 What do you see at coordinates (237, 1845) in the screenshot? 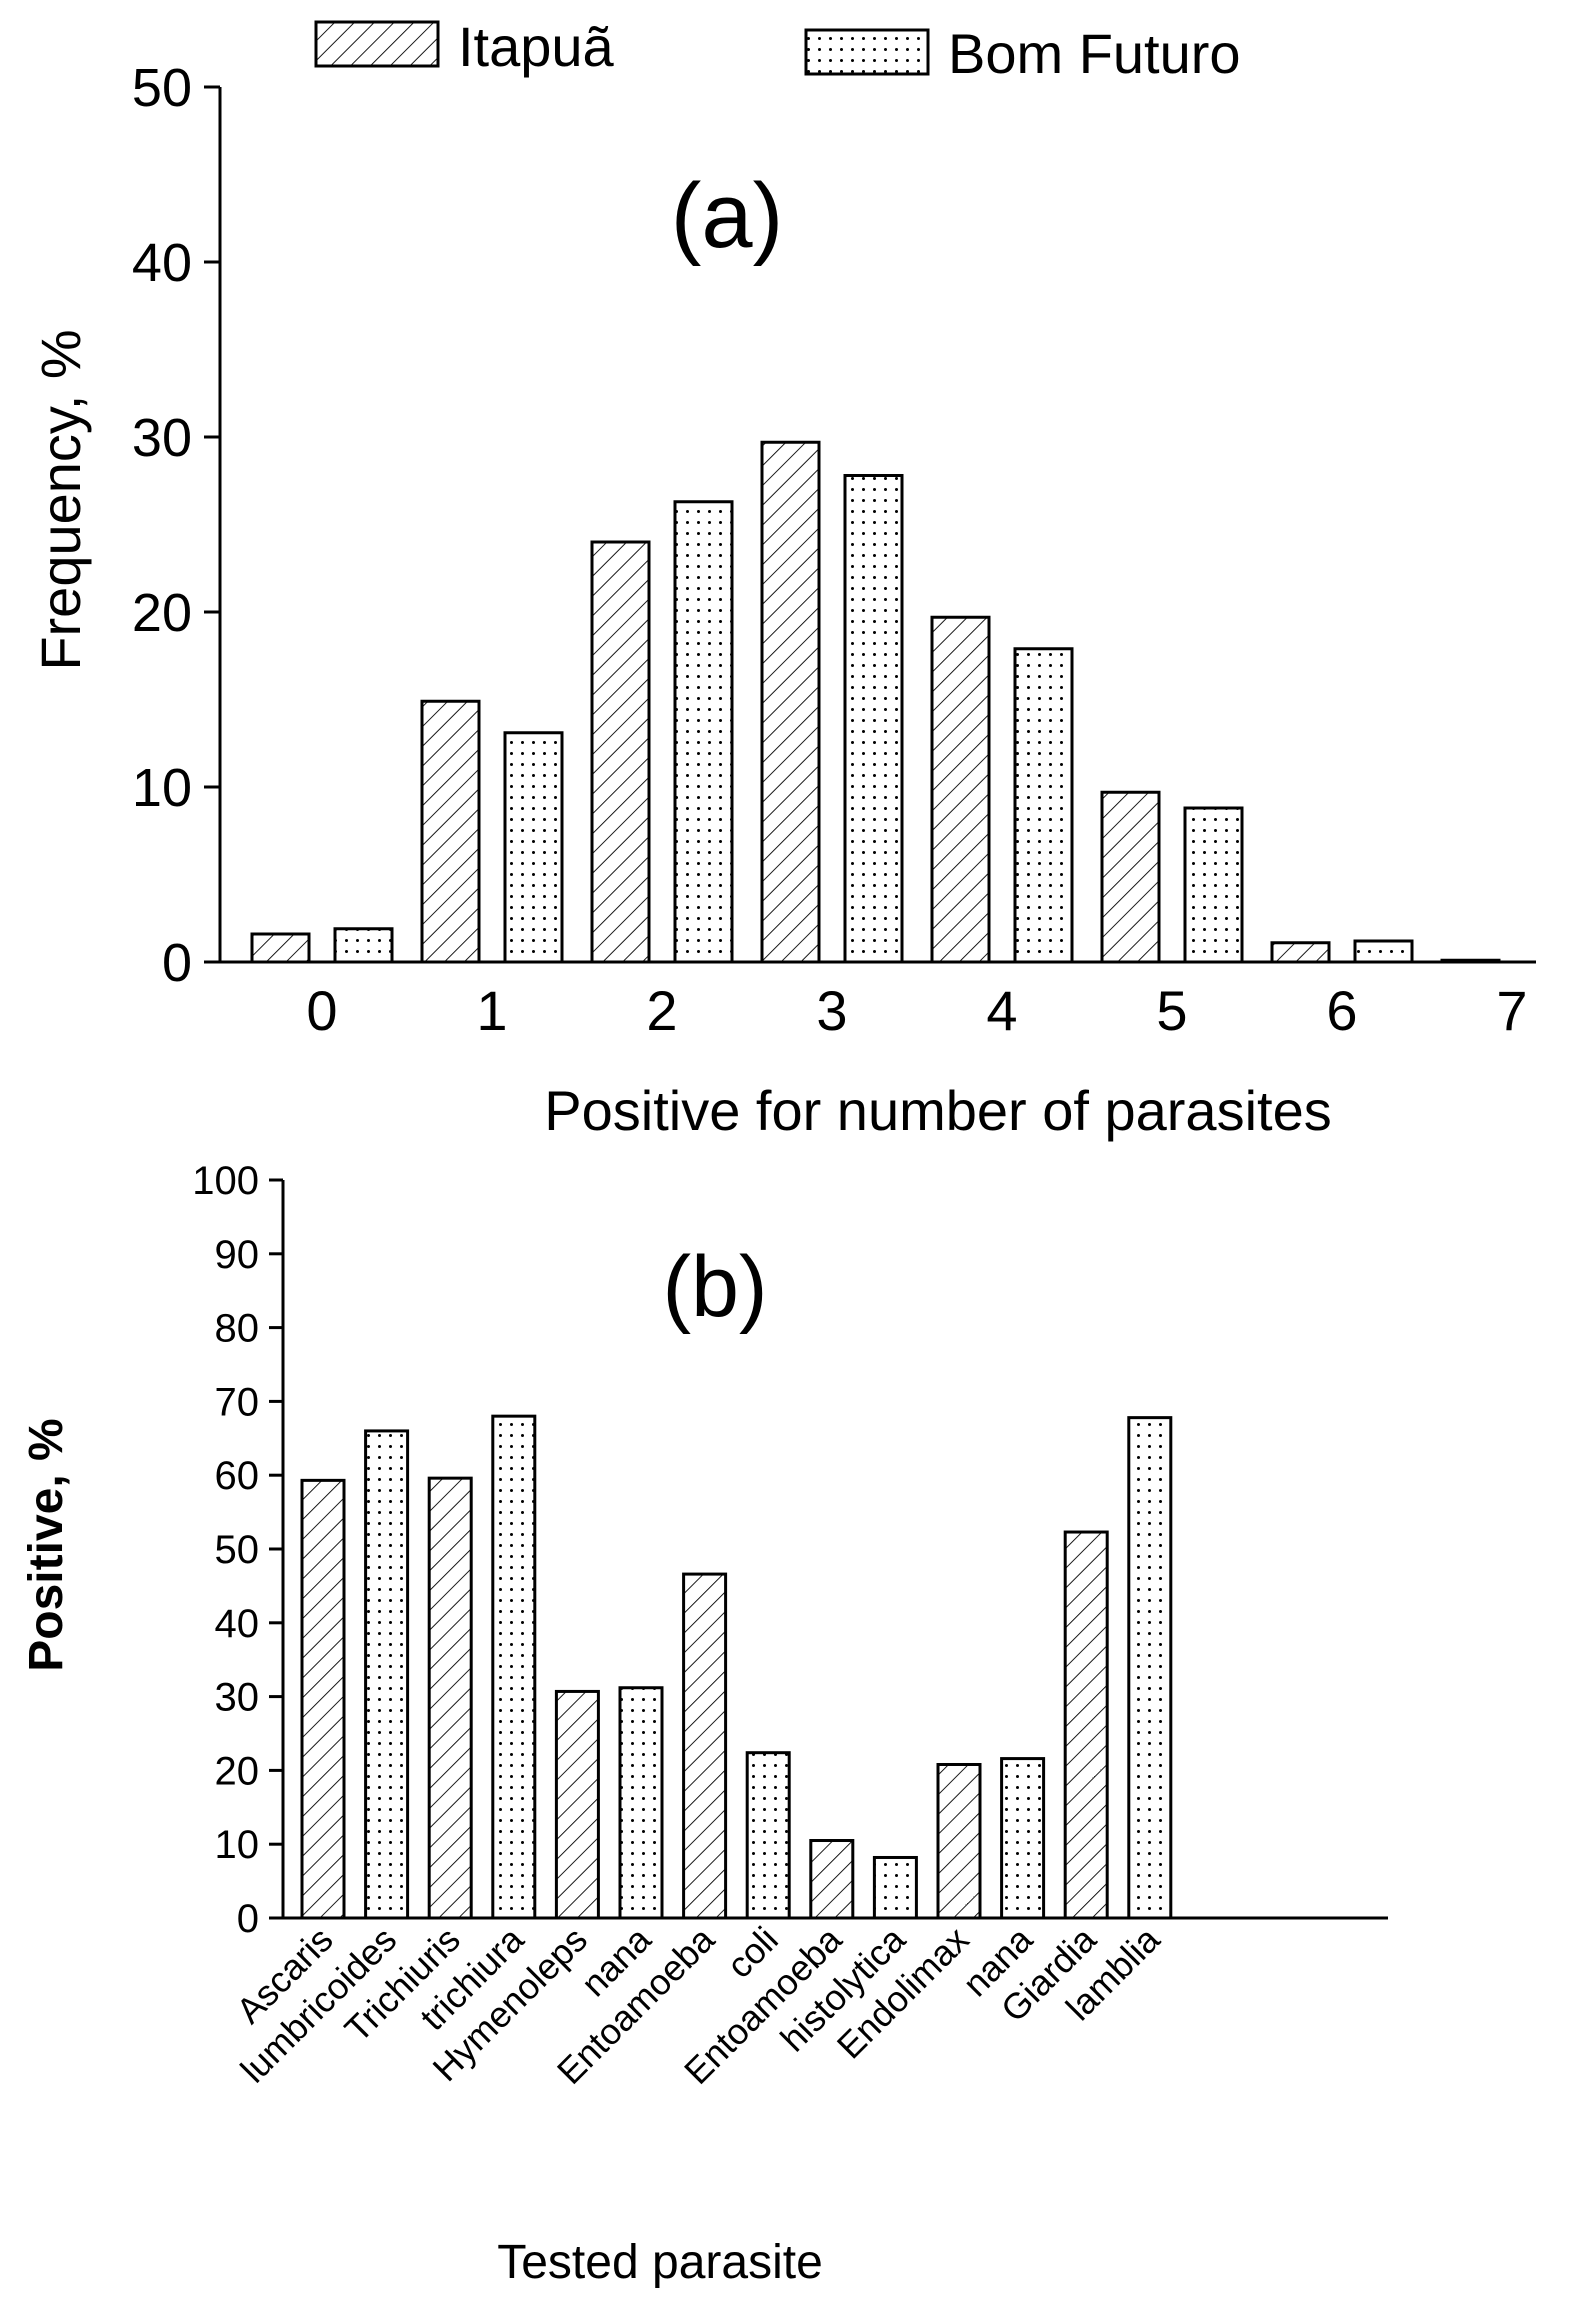
I see `chart-b-y-tick-label: 10` at bounding box center [237, 1845].